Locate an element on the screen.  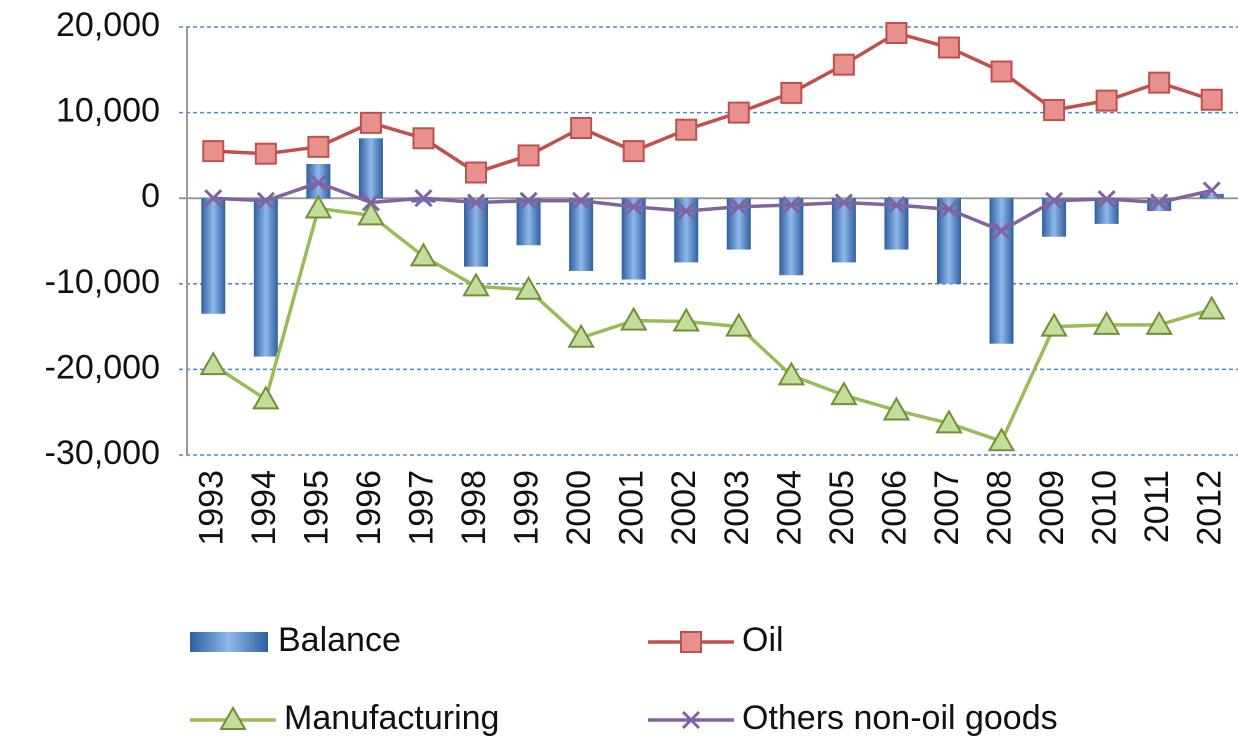
y-tick-label: 0 is located at coordinates (150, 196).